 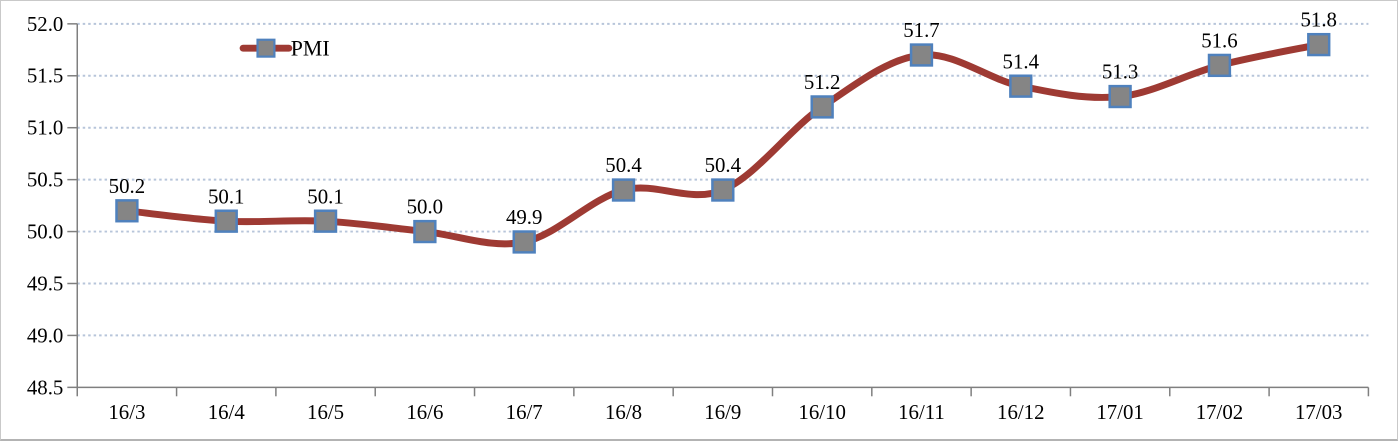 I want to click on x-axis-label: 16/5, so click(x=325, y=412).